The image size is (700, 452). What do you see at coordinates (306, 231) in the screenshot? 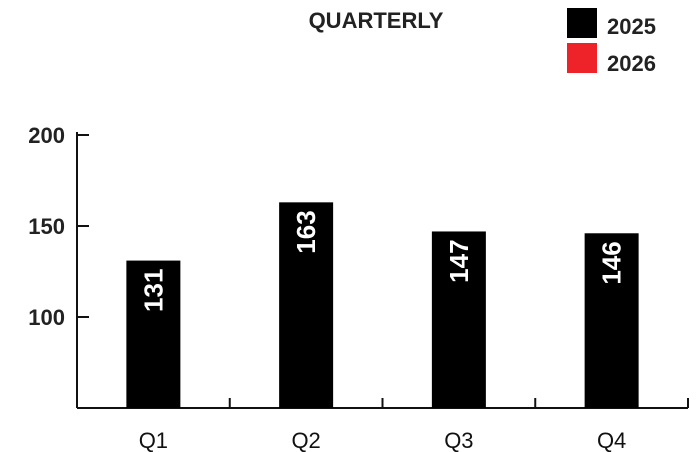
I see `data-label: 163` at bounding box center [306, 231].